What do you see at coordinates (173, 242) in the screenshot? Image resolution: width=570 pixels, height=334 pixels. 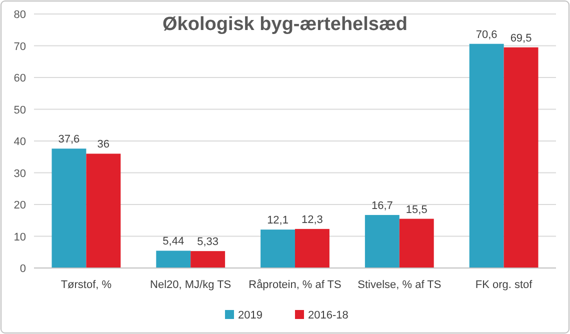 I see `data-label: 5,44` at bounding box center [173, 242].